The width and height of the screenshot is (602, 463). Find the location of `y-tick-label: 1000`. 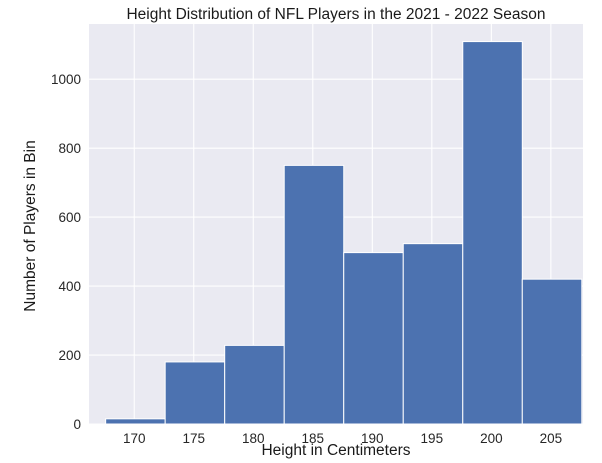

y-tick-label: 1000 is located at coordinates (66, 79).